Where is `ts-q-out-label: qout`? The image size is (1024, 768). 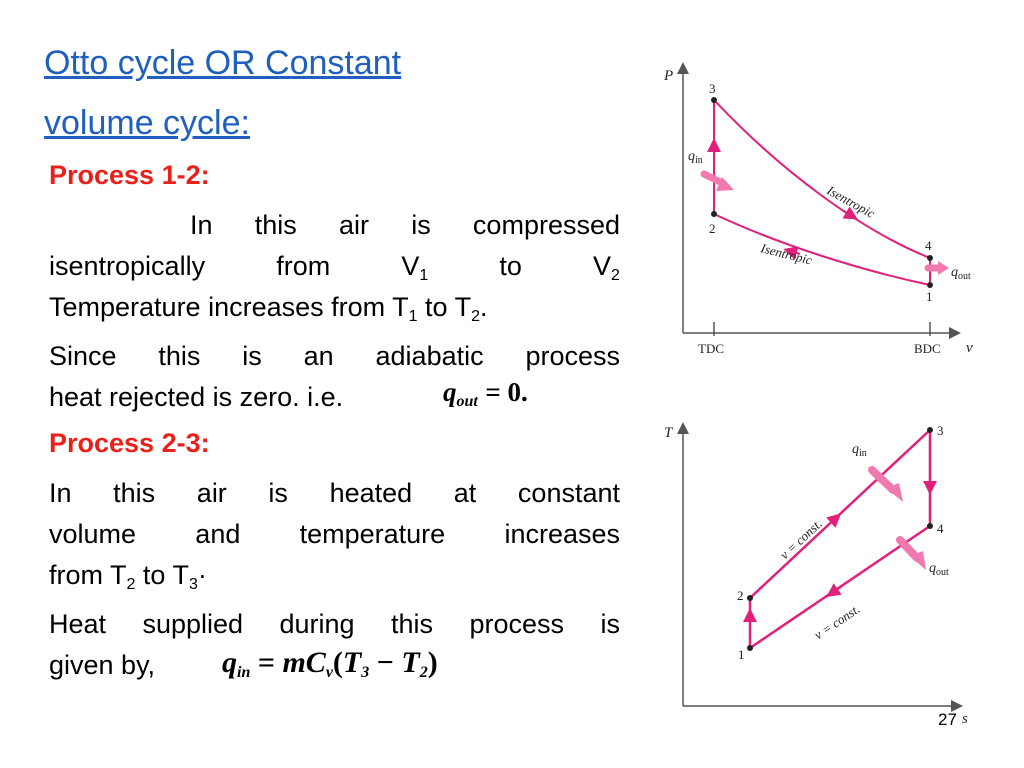
ts-q-out-label: qout is located at coordinates (939, 569).